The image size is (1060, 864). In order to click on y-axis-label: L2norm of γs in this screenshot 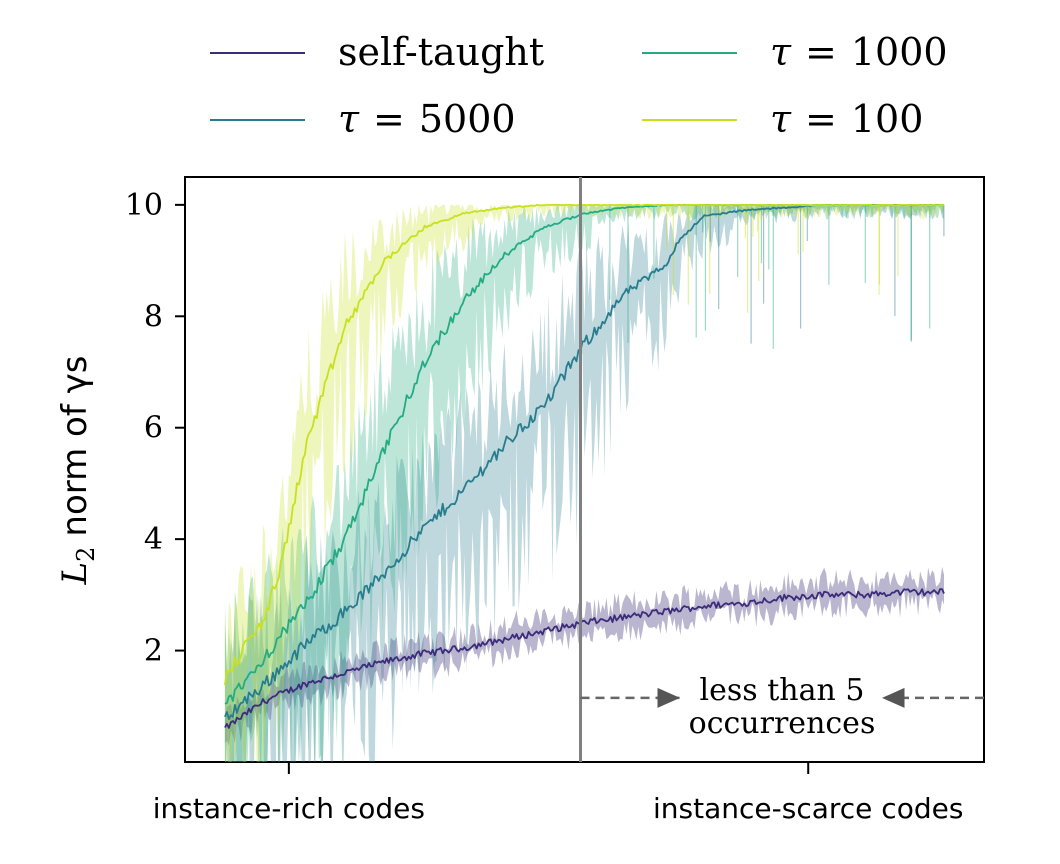, I will do `click(77, 471)`.